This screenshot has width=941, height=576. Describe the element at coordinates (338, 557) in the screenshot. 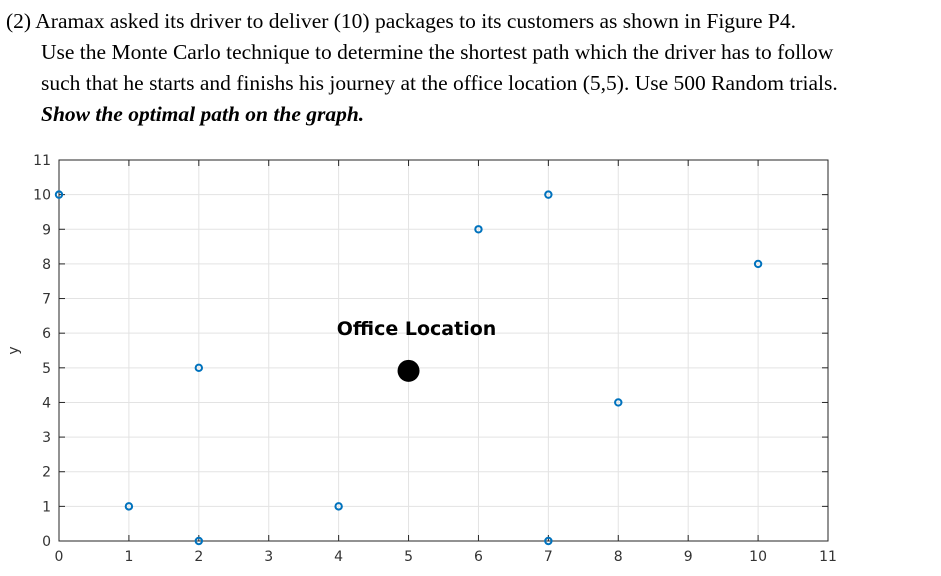

I see `x-tick-label: 4` at that location.